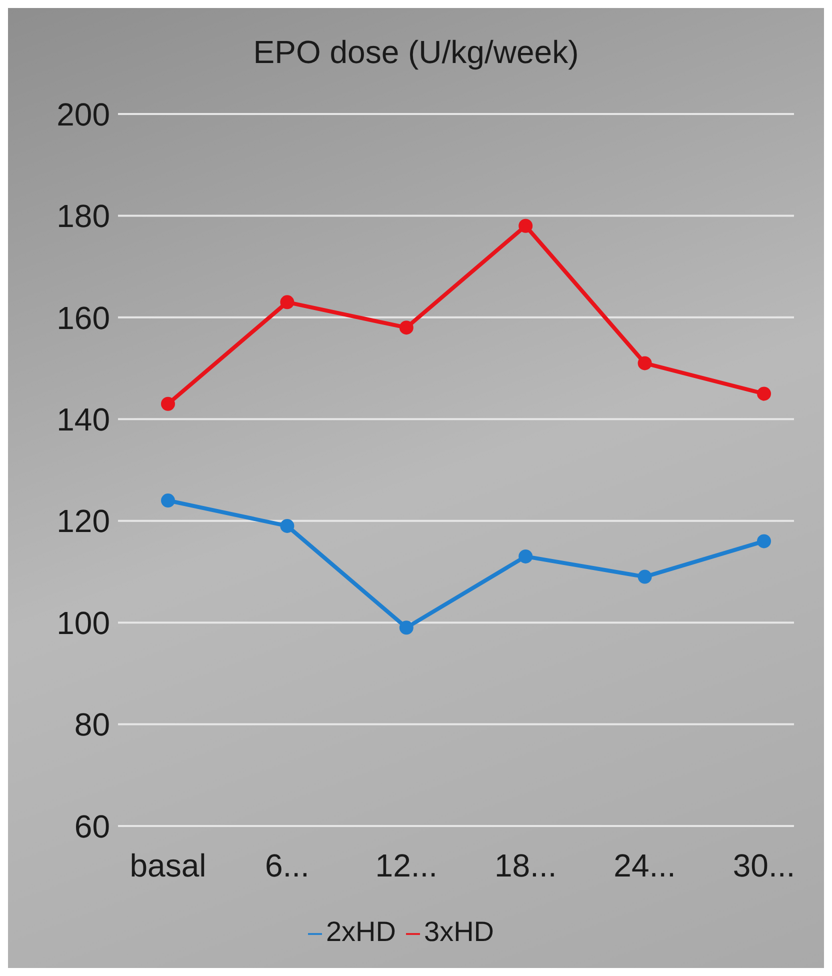  I want to click on y-tick-label: 100, so click(83, 622).